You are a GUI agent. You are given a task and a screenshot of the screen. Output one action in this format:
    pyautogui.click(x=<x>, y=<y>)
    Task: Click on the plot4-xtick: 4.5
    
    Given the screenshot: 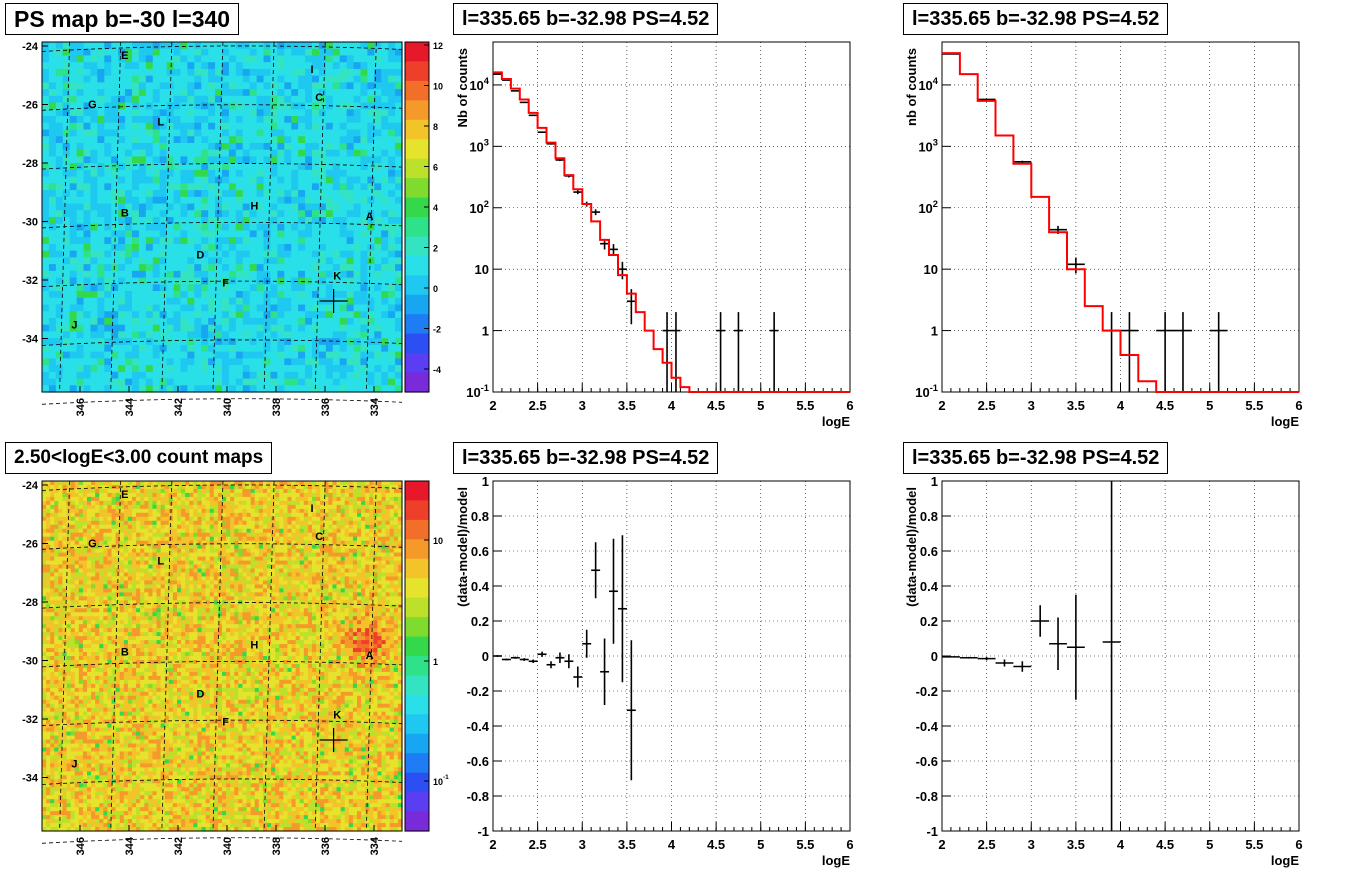 What is the action you would take?
    pyautogui.click(x=1165, y=844)
    